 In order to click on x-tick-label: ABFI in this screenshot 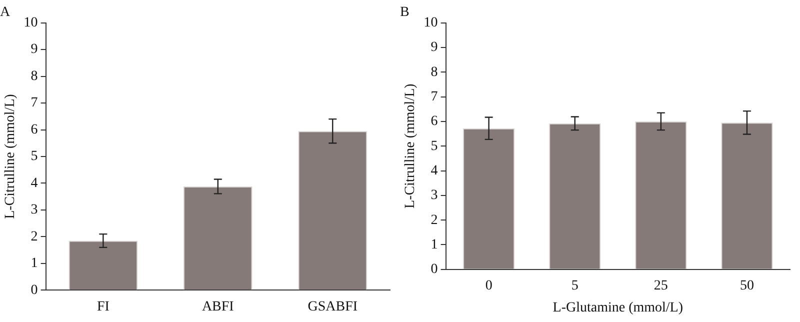, I will do `click(218, 306)`.